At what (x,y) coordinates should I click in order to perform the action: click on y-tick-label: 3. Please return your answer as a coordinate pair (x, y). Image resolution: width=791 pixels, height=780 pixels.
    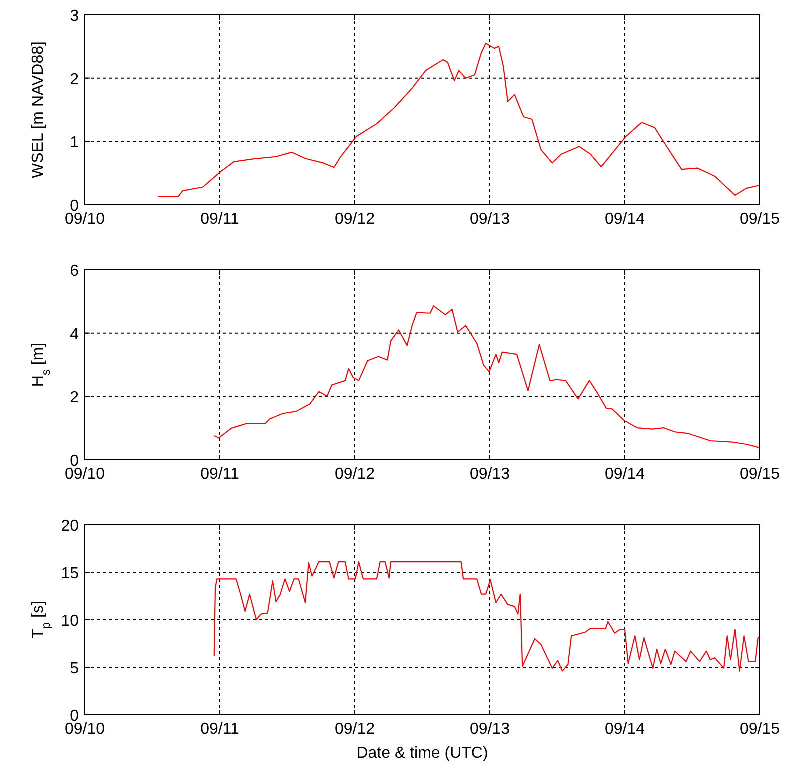
    Looking at the image, I should click on (75, 16).